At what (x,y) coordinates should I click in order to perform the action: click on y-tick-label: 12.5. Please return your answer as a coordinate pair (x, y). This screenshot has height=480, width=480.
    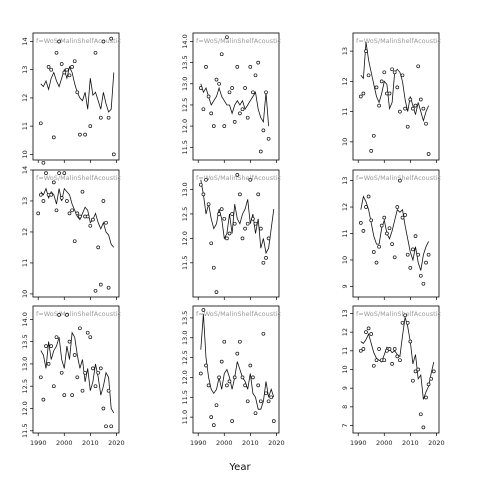
    Looking at the image, I should click on (25, 386).